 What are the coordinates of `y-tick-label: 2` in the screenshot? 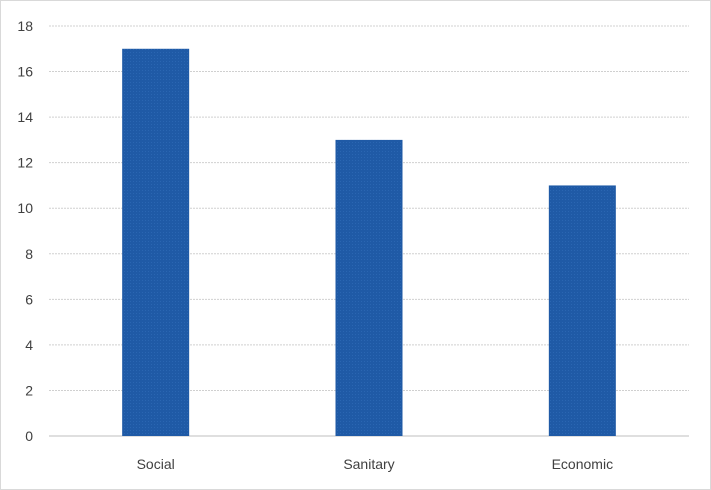 It's located at (29, 390).